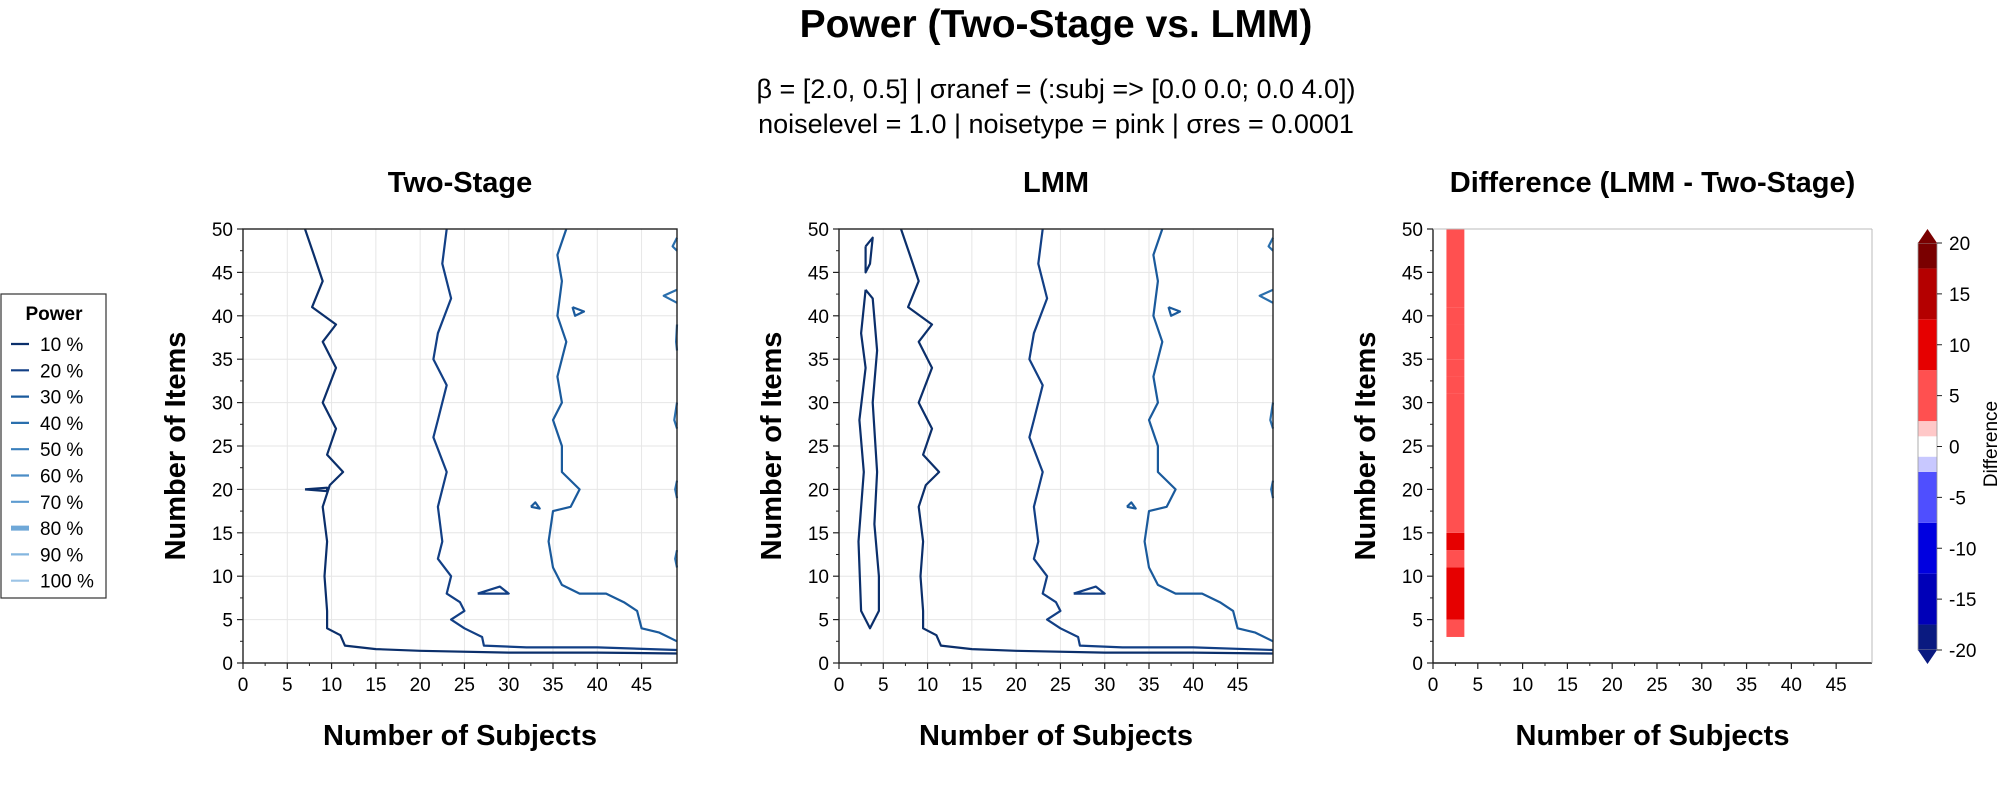 The width and height of the screenshot is (2000, 800). I want to click on y-tick-label-5: 5, so click(823, 621).